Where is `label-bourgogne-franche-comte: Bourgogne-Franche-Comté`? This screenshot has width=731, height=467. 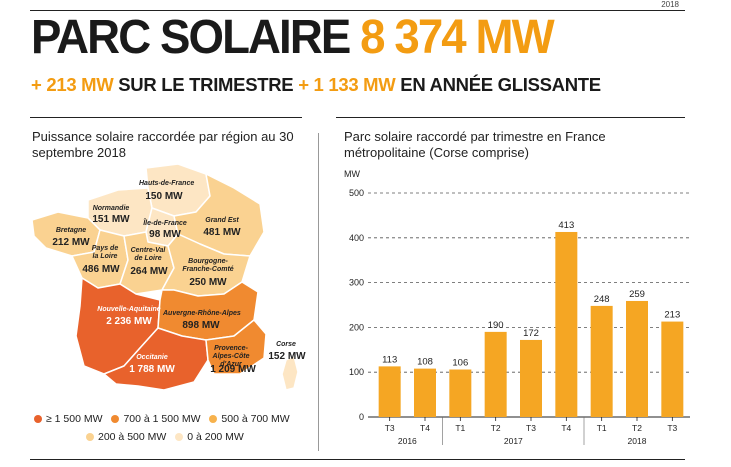 label-bourgogne-franche-comte: Bourgogne-Franche-Comté is located at coordinates (208, 265).